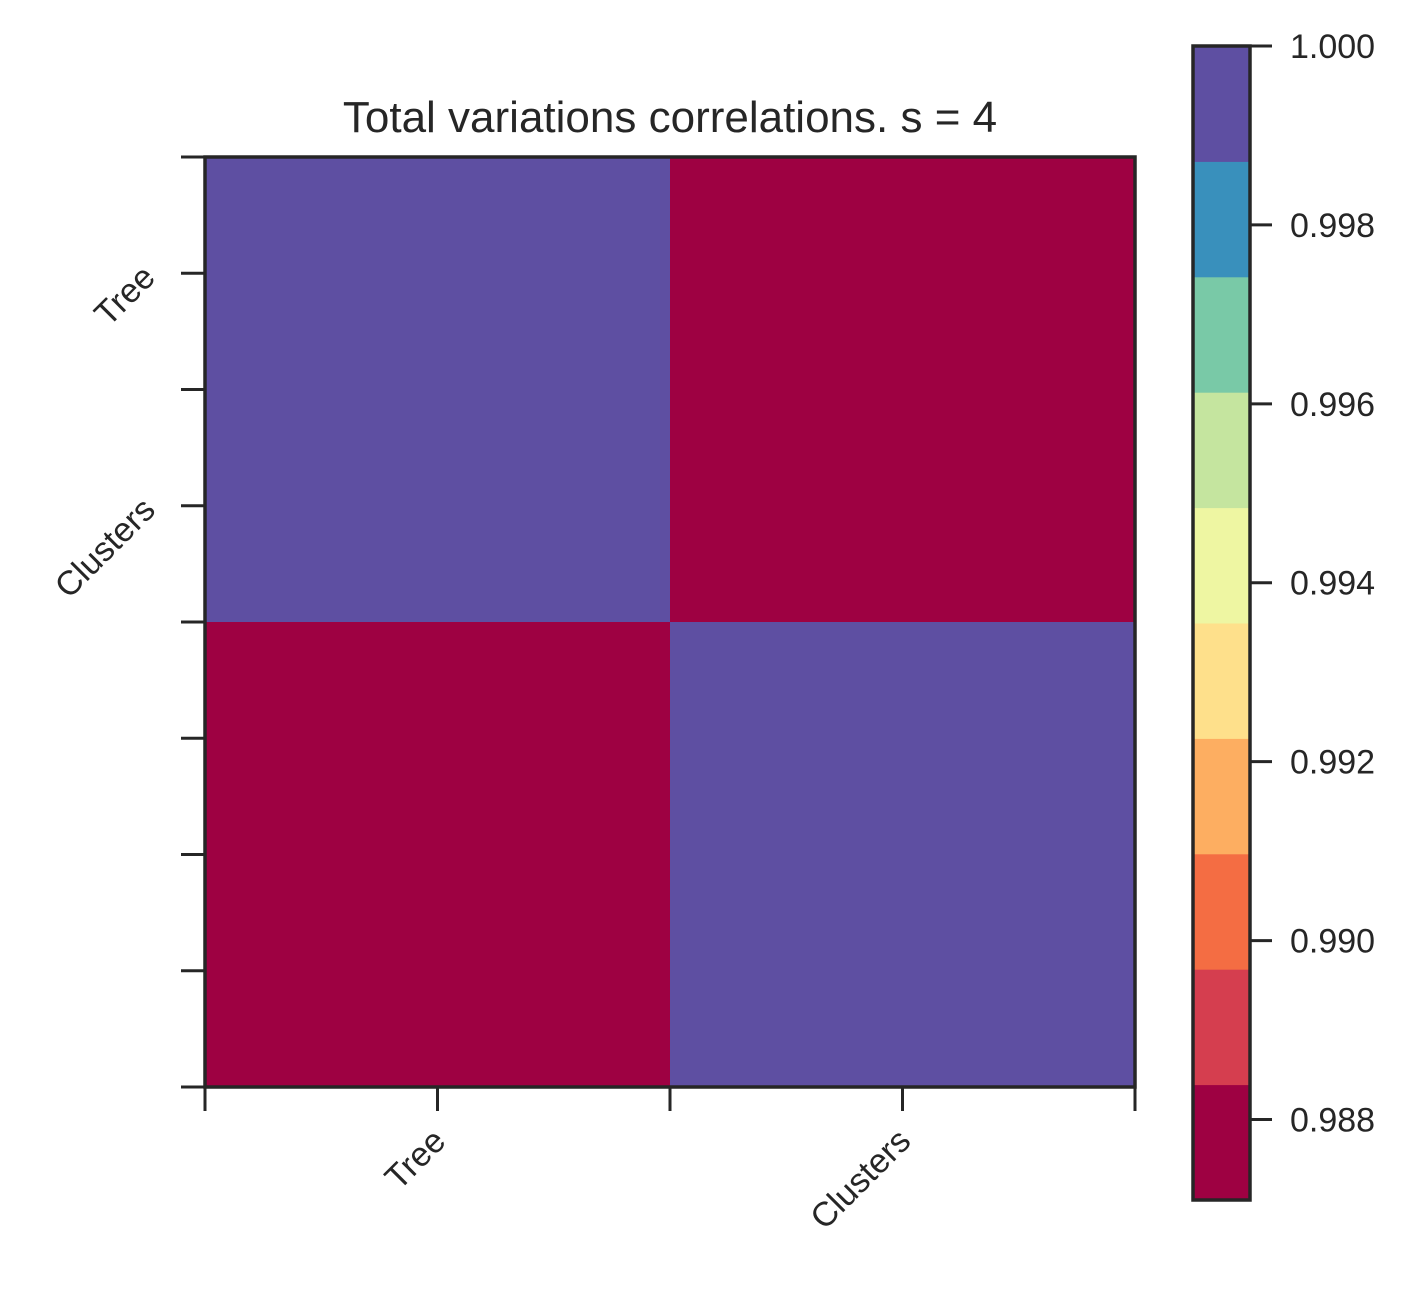 The image size is (1424, 1292). What do you see at coordinates (105, 548) in the screenshot?
I see `y-tick-label: Clusters` at bounding box center [105, 548].